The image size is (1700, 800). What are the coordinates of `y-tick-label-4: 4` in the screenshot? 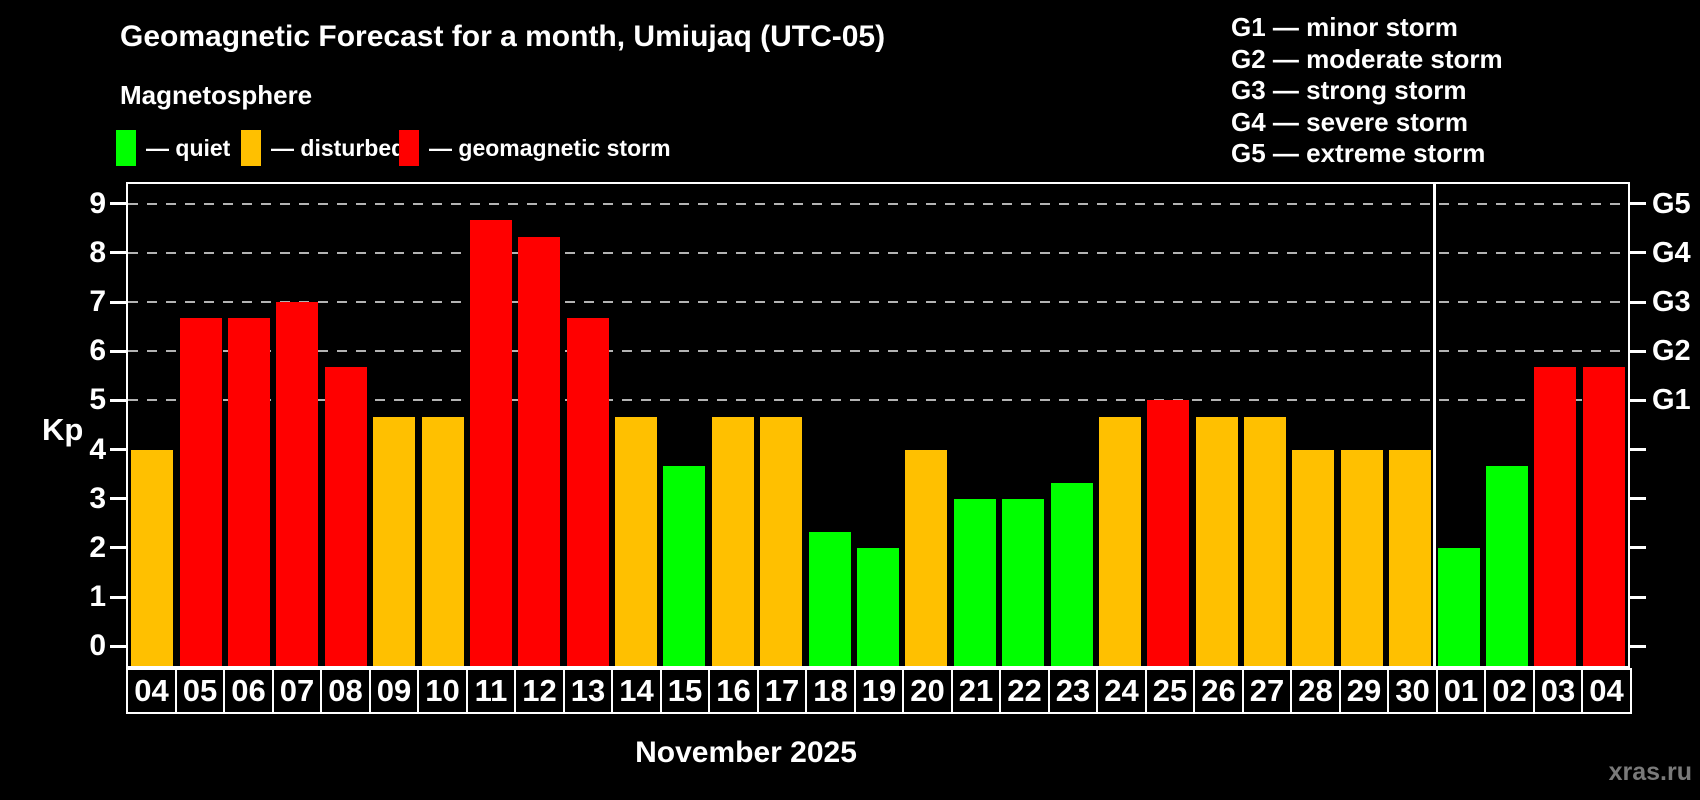 It's located at (97, 449).